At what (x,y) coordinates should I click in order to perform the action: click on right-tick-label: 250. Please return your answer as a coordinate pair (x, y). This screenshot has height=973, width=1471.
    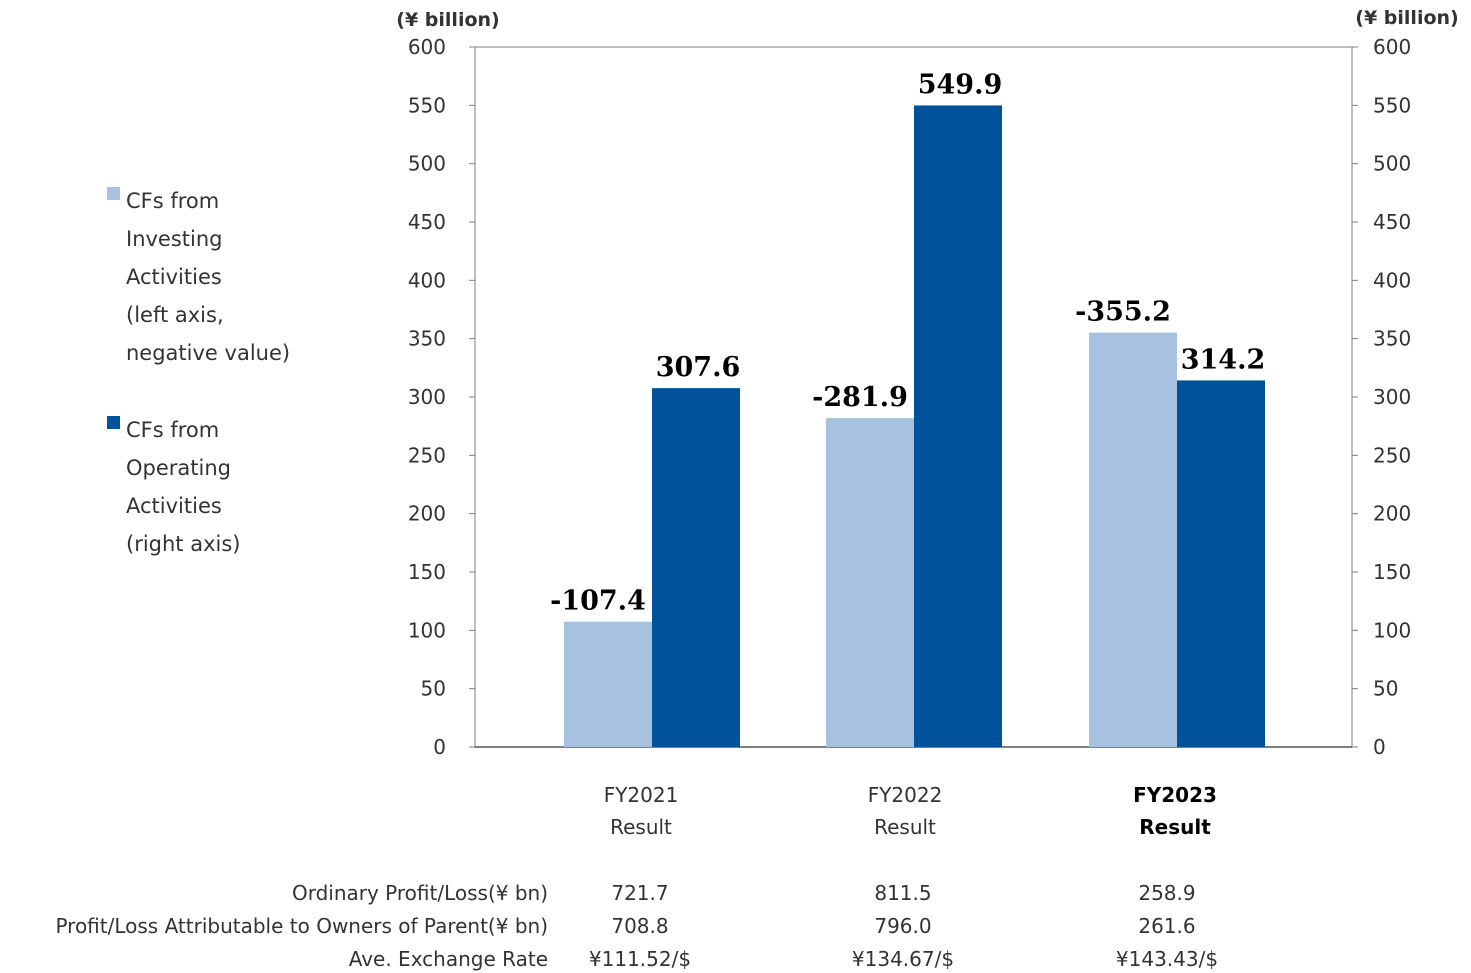
    Looking at the image, I should click on (1392, 455).